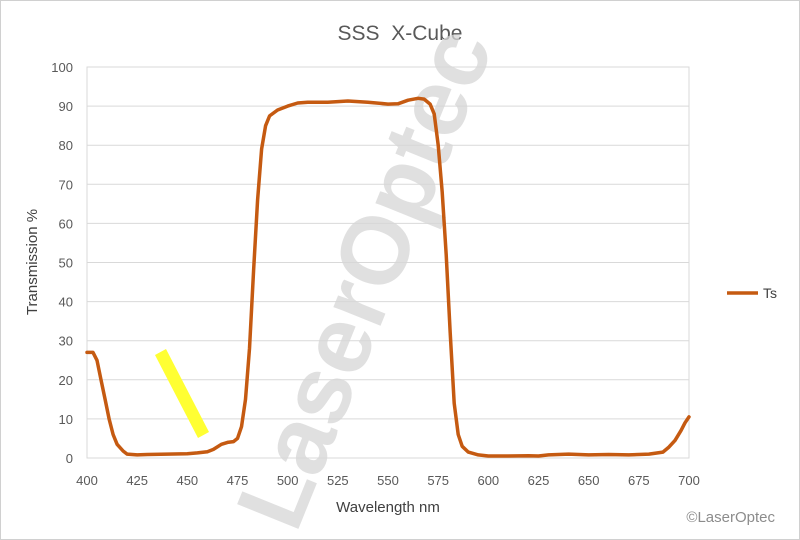  Describe the element at coordinates (488, 480) in the screenshot. I see `x-tick-label: 600` at that location.